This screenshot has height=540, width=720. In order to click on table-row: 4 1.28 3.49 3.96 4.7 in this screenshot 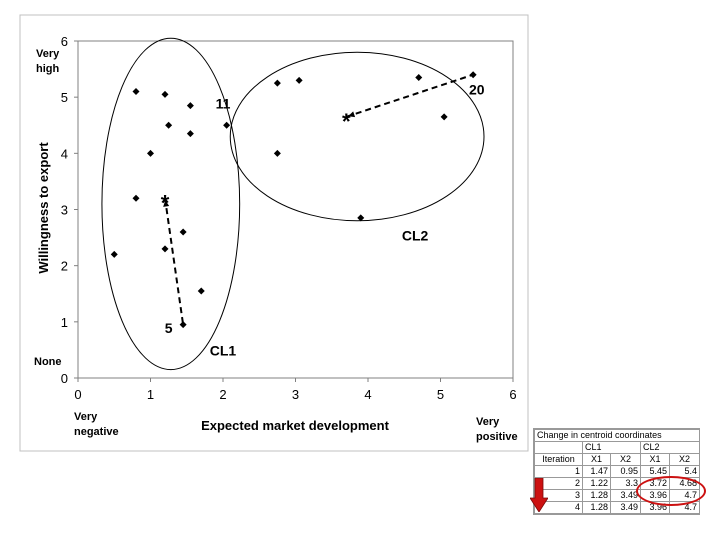, I will do `click(617, 507)`.